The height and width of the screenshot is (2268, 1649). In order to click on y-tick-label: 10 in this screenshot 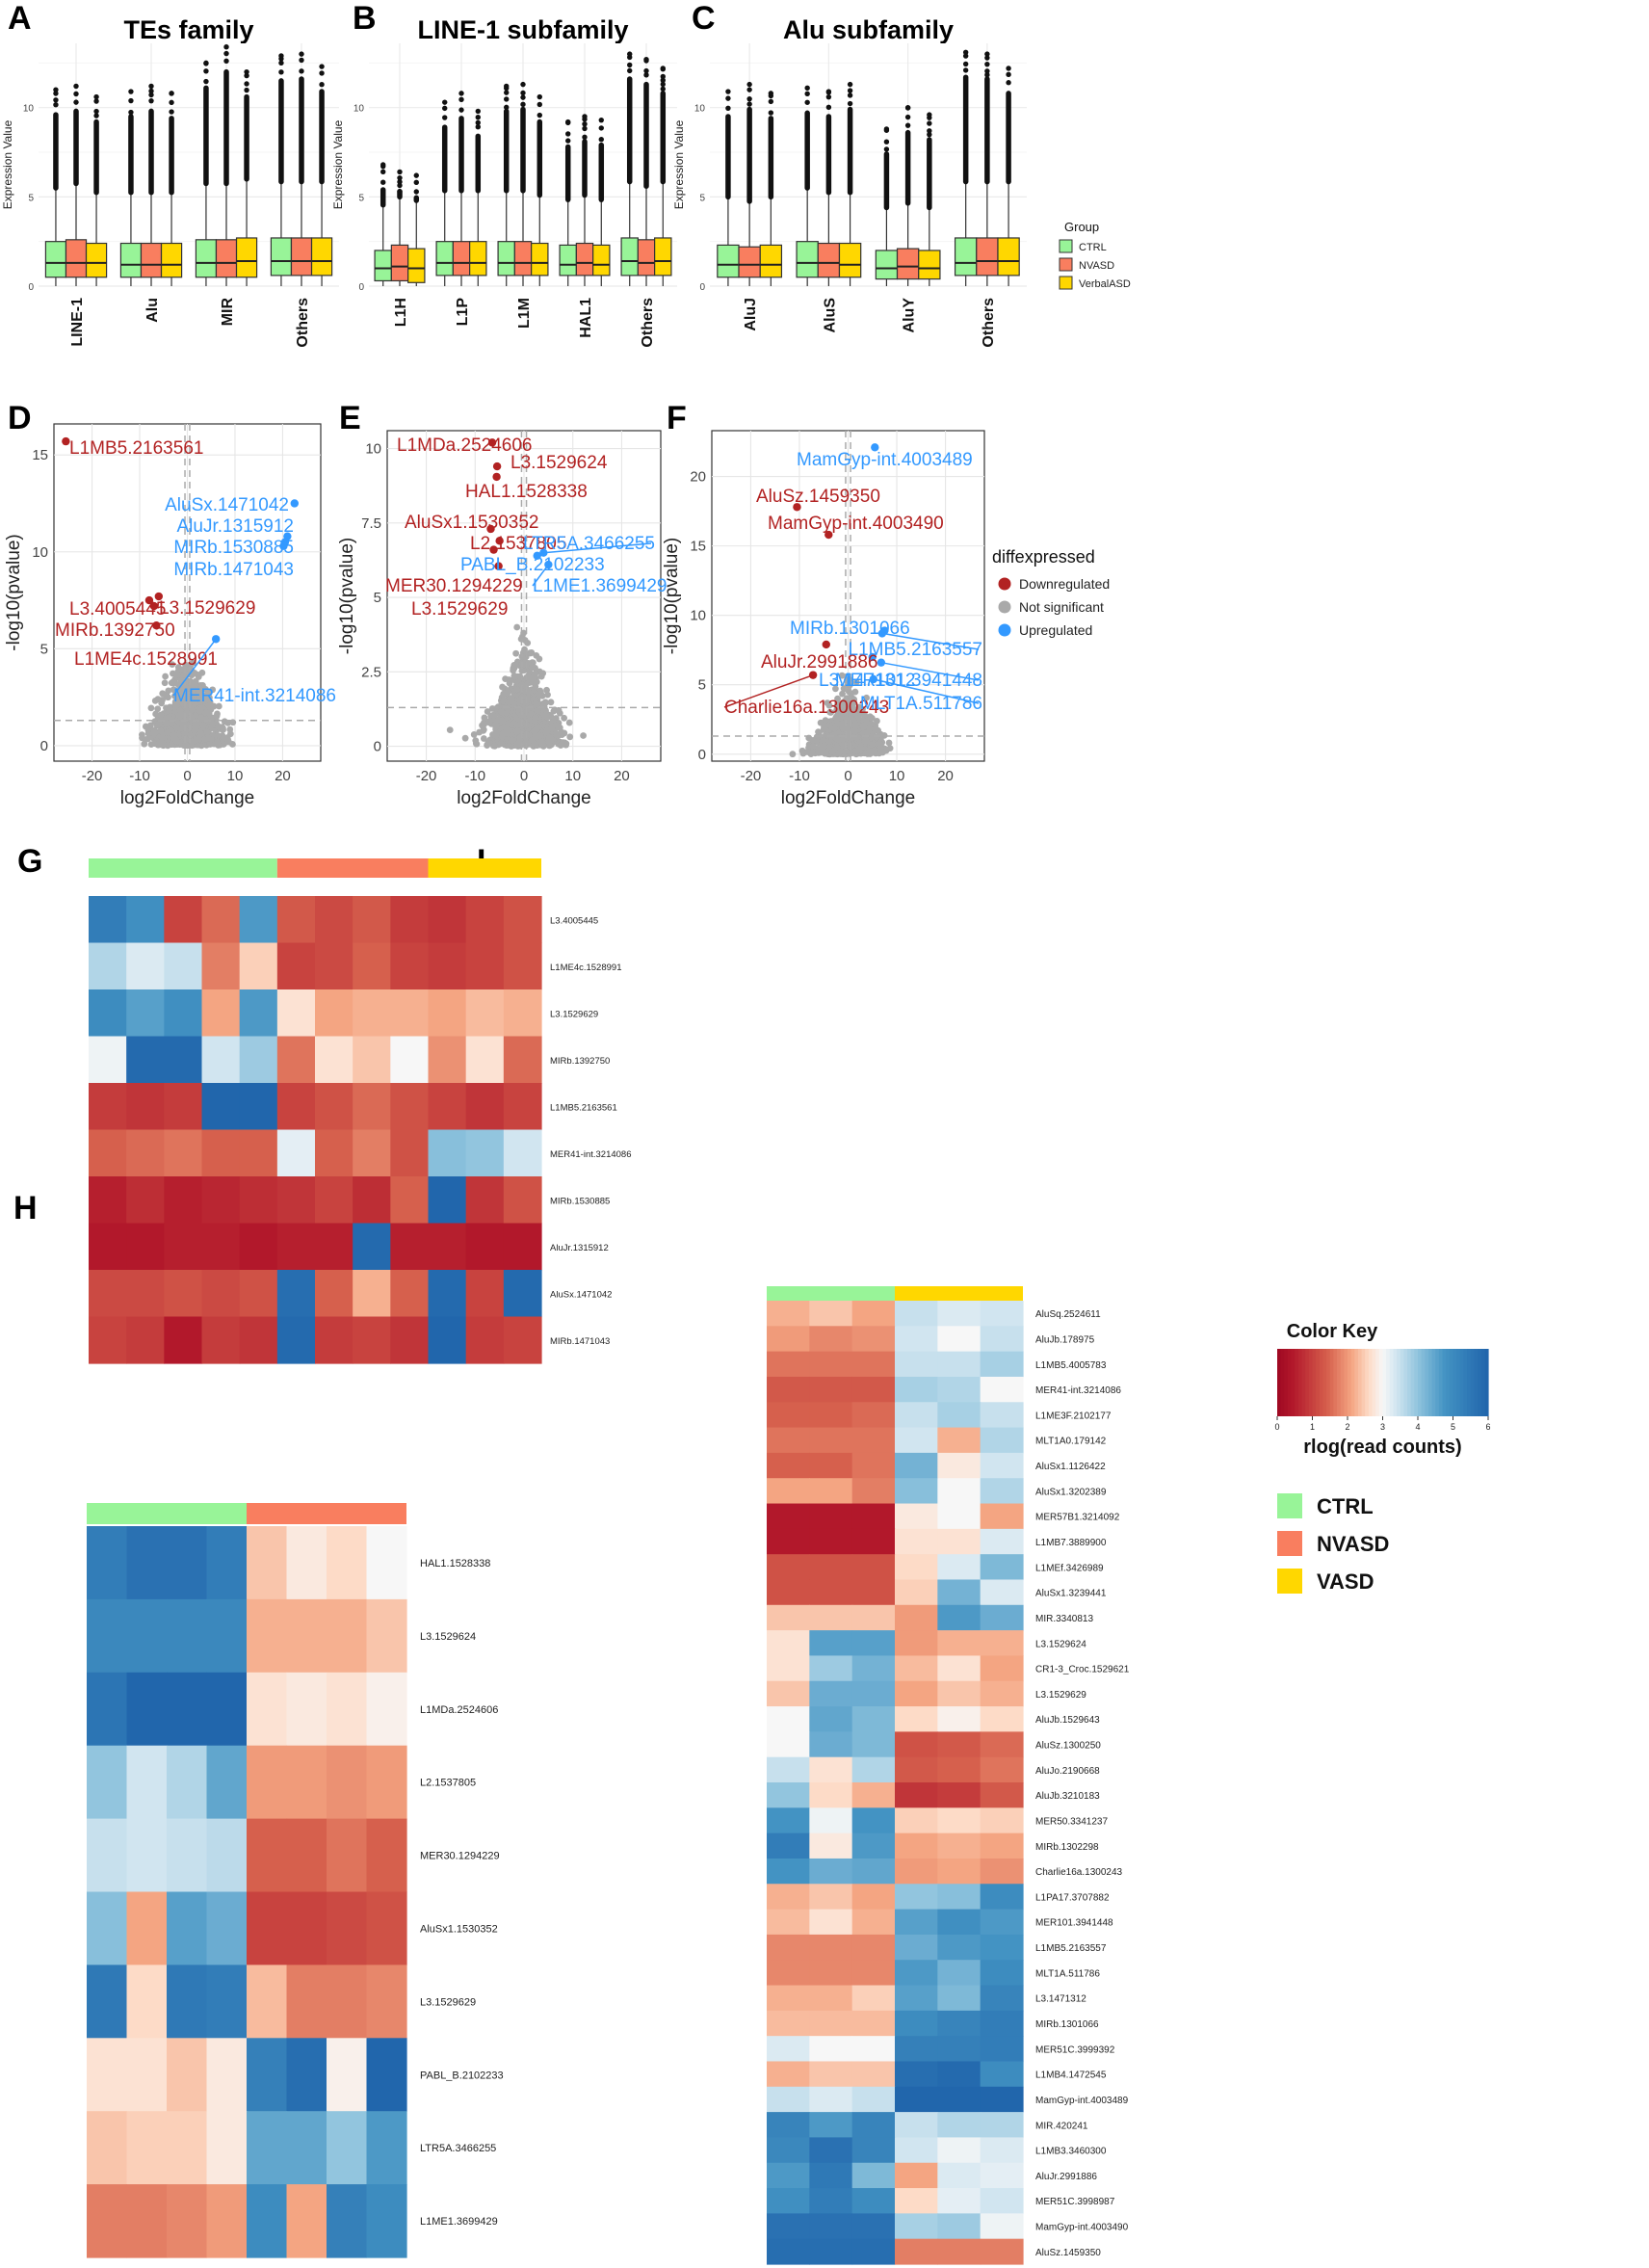, I will do `click(698, 616)`.